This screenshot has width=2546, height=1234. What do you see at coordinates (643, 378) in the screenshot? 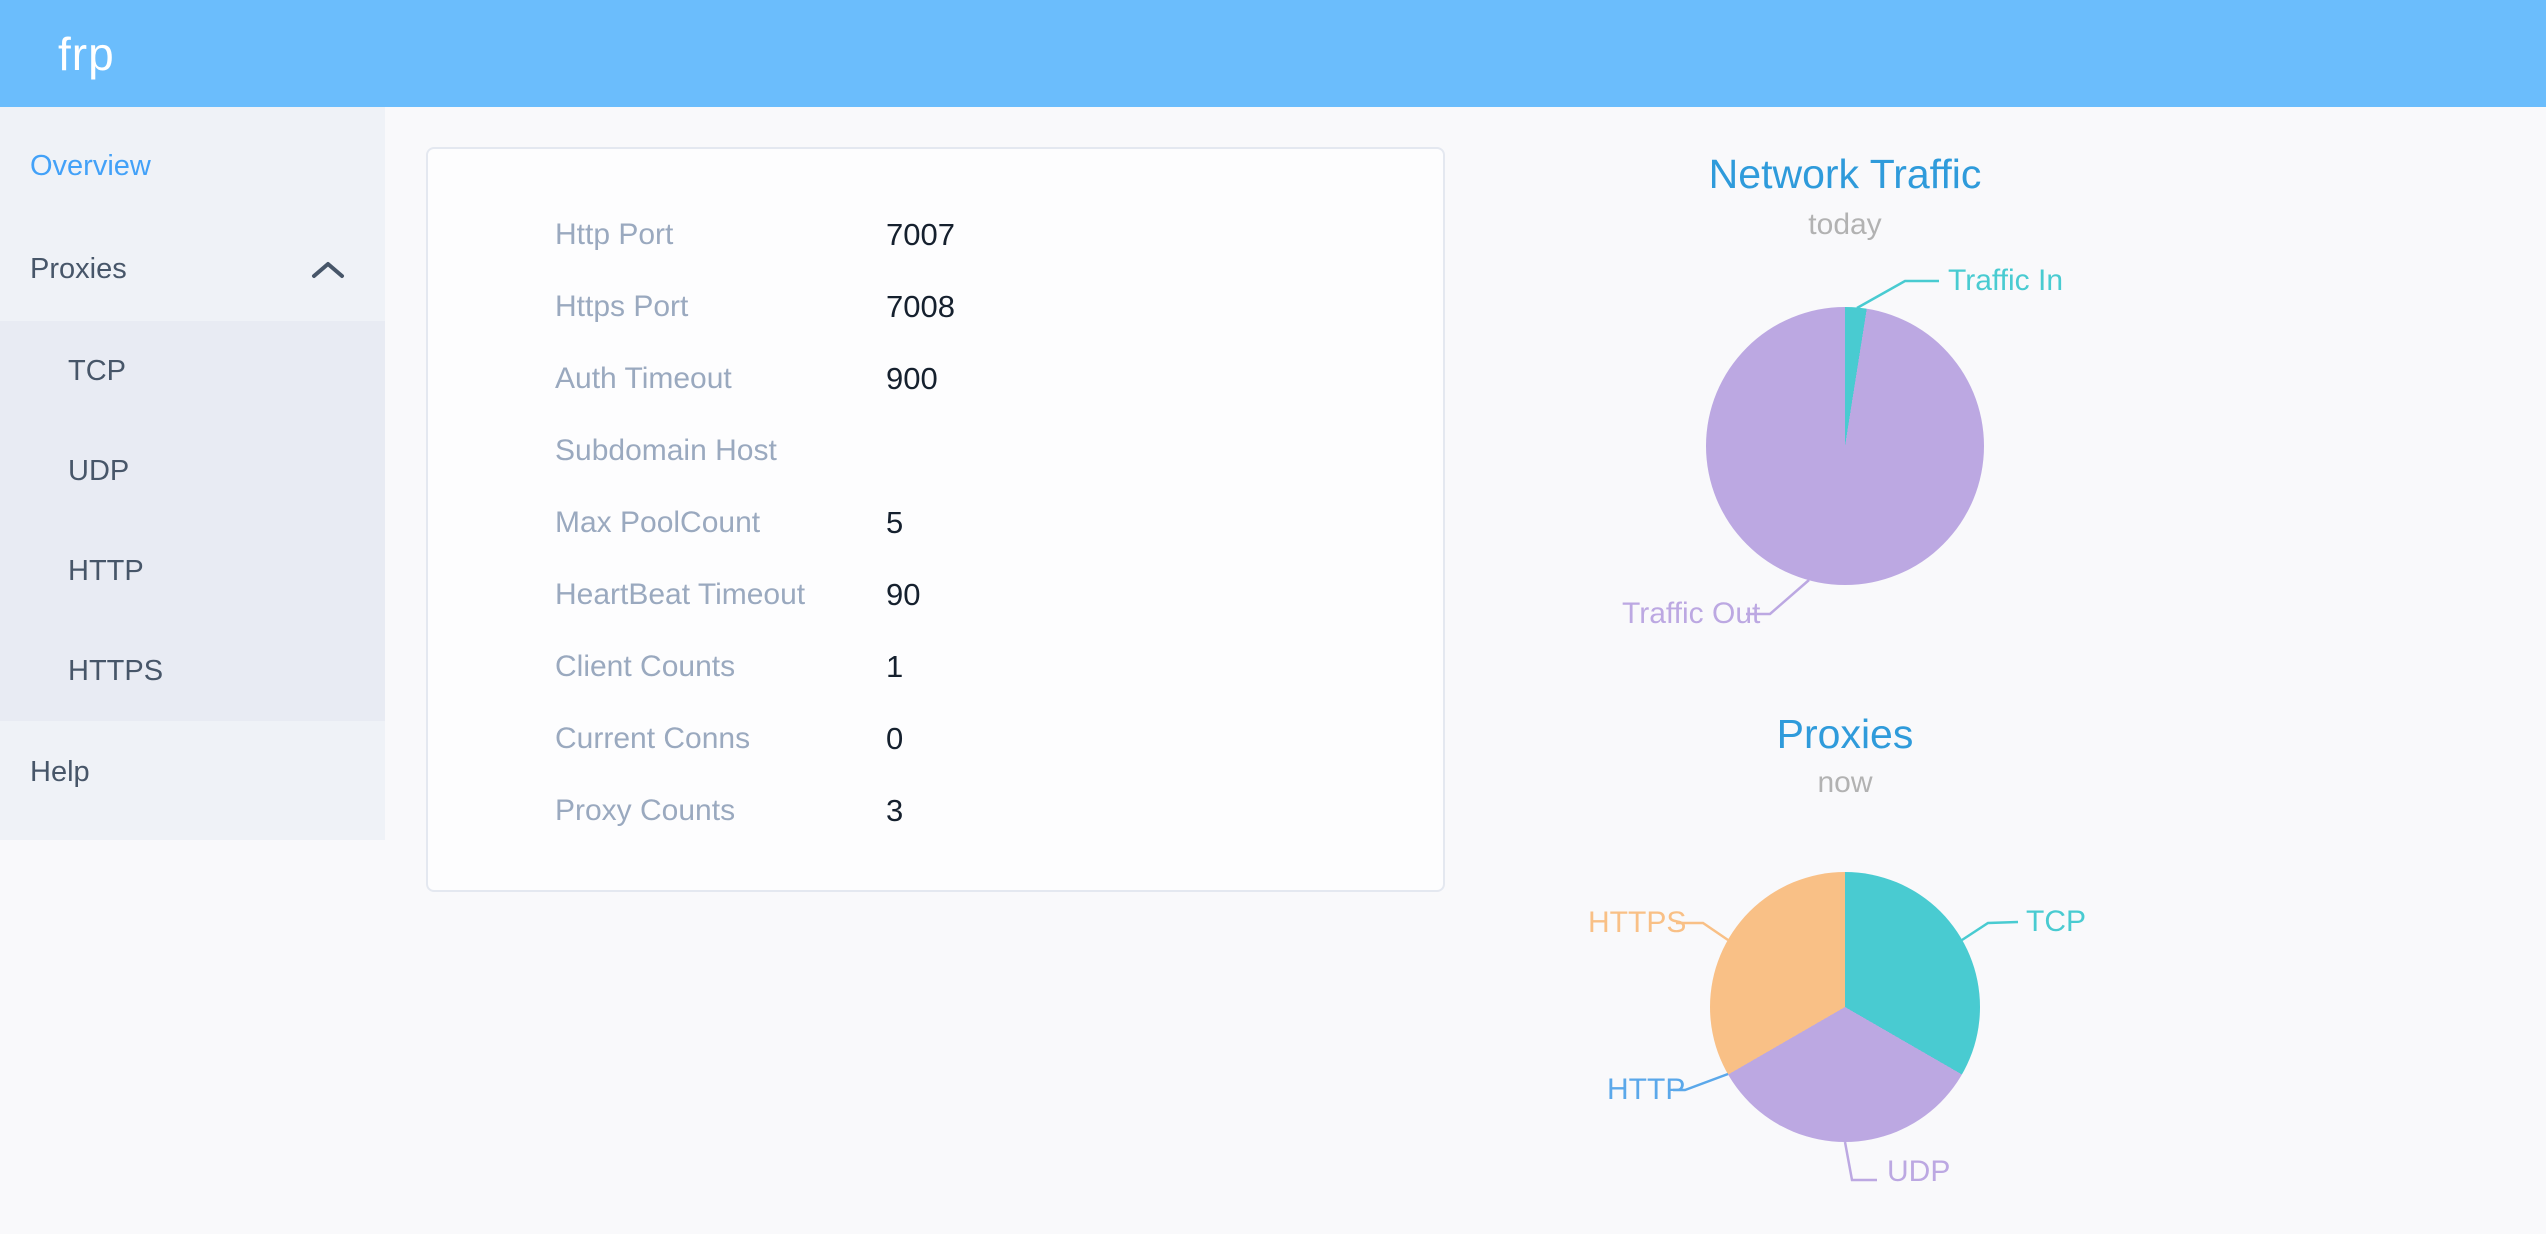
I see `config-label: Auth Timeout` at bounding box center [643, 378].